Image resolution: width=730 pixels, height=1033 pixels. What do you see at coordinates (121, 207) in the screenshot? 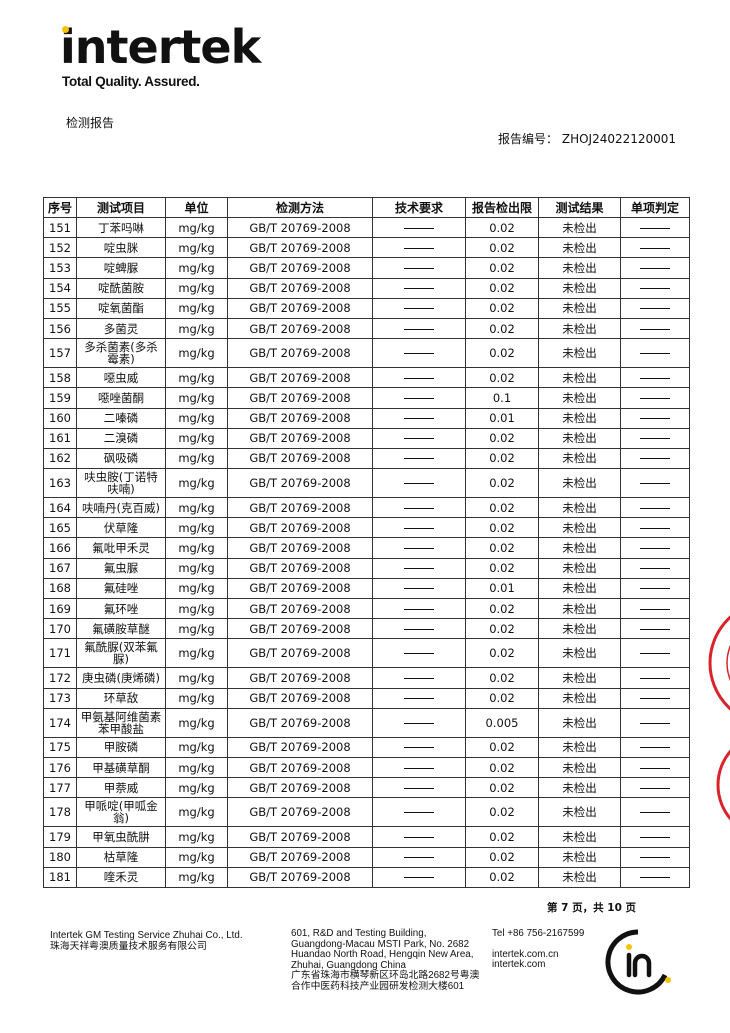
I see `header-col-item: 测试项目` at bounding box center [121, 207].